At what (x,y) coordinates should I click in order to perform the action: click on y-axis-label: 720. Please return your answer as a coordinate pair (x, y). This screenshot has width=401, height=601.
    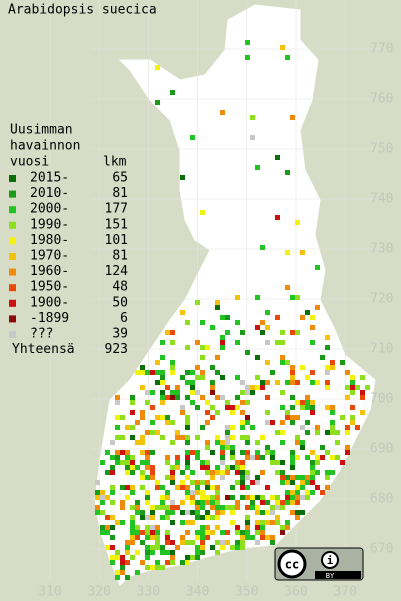
    Looking at the image, I should click on (381, 299).